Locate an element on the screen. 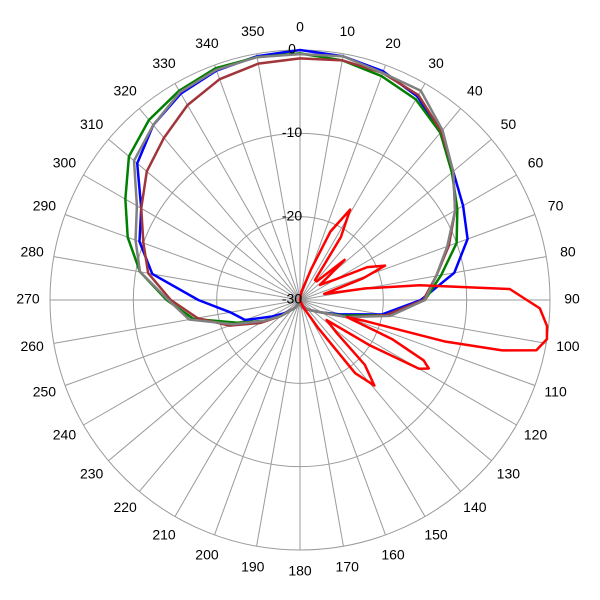 This screenshot has width=600, height=600. radial-tick-label: -30 is located at coordinates (292, 299).